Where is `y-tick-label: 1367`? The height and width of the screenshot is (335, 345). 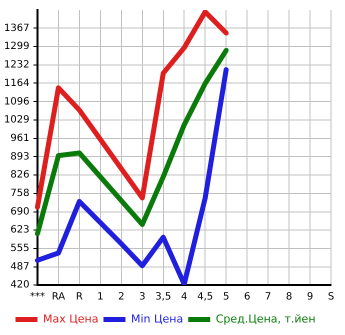
y-tick-label: 1367 is located at coordinates (17, 28).